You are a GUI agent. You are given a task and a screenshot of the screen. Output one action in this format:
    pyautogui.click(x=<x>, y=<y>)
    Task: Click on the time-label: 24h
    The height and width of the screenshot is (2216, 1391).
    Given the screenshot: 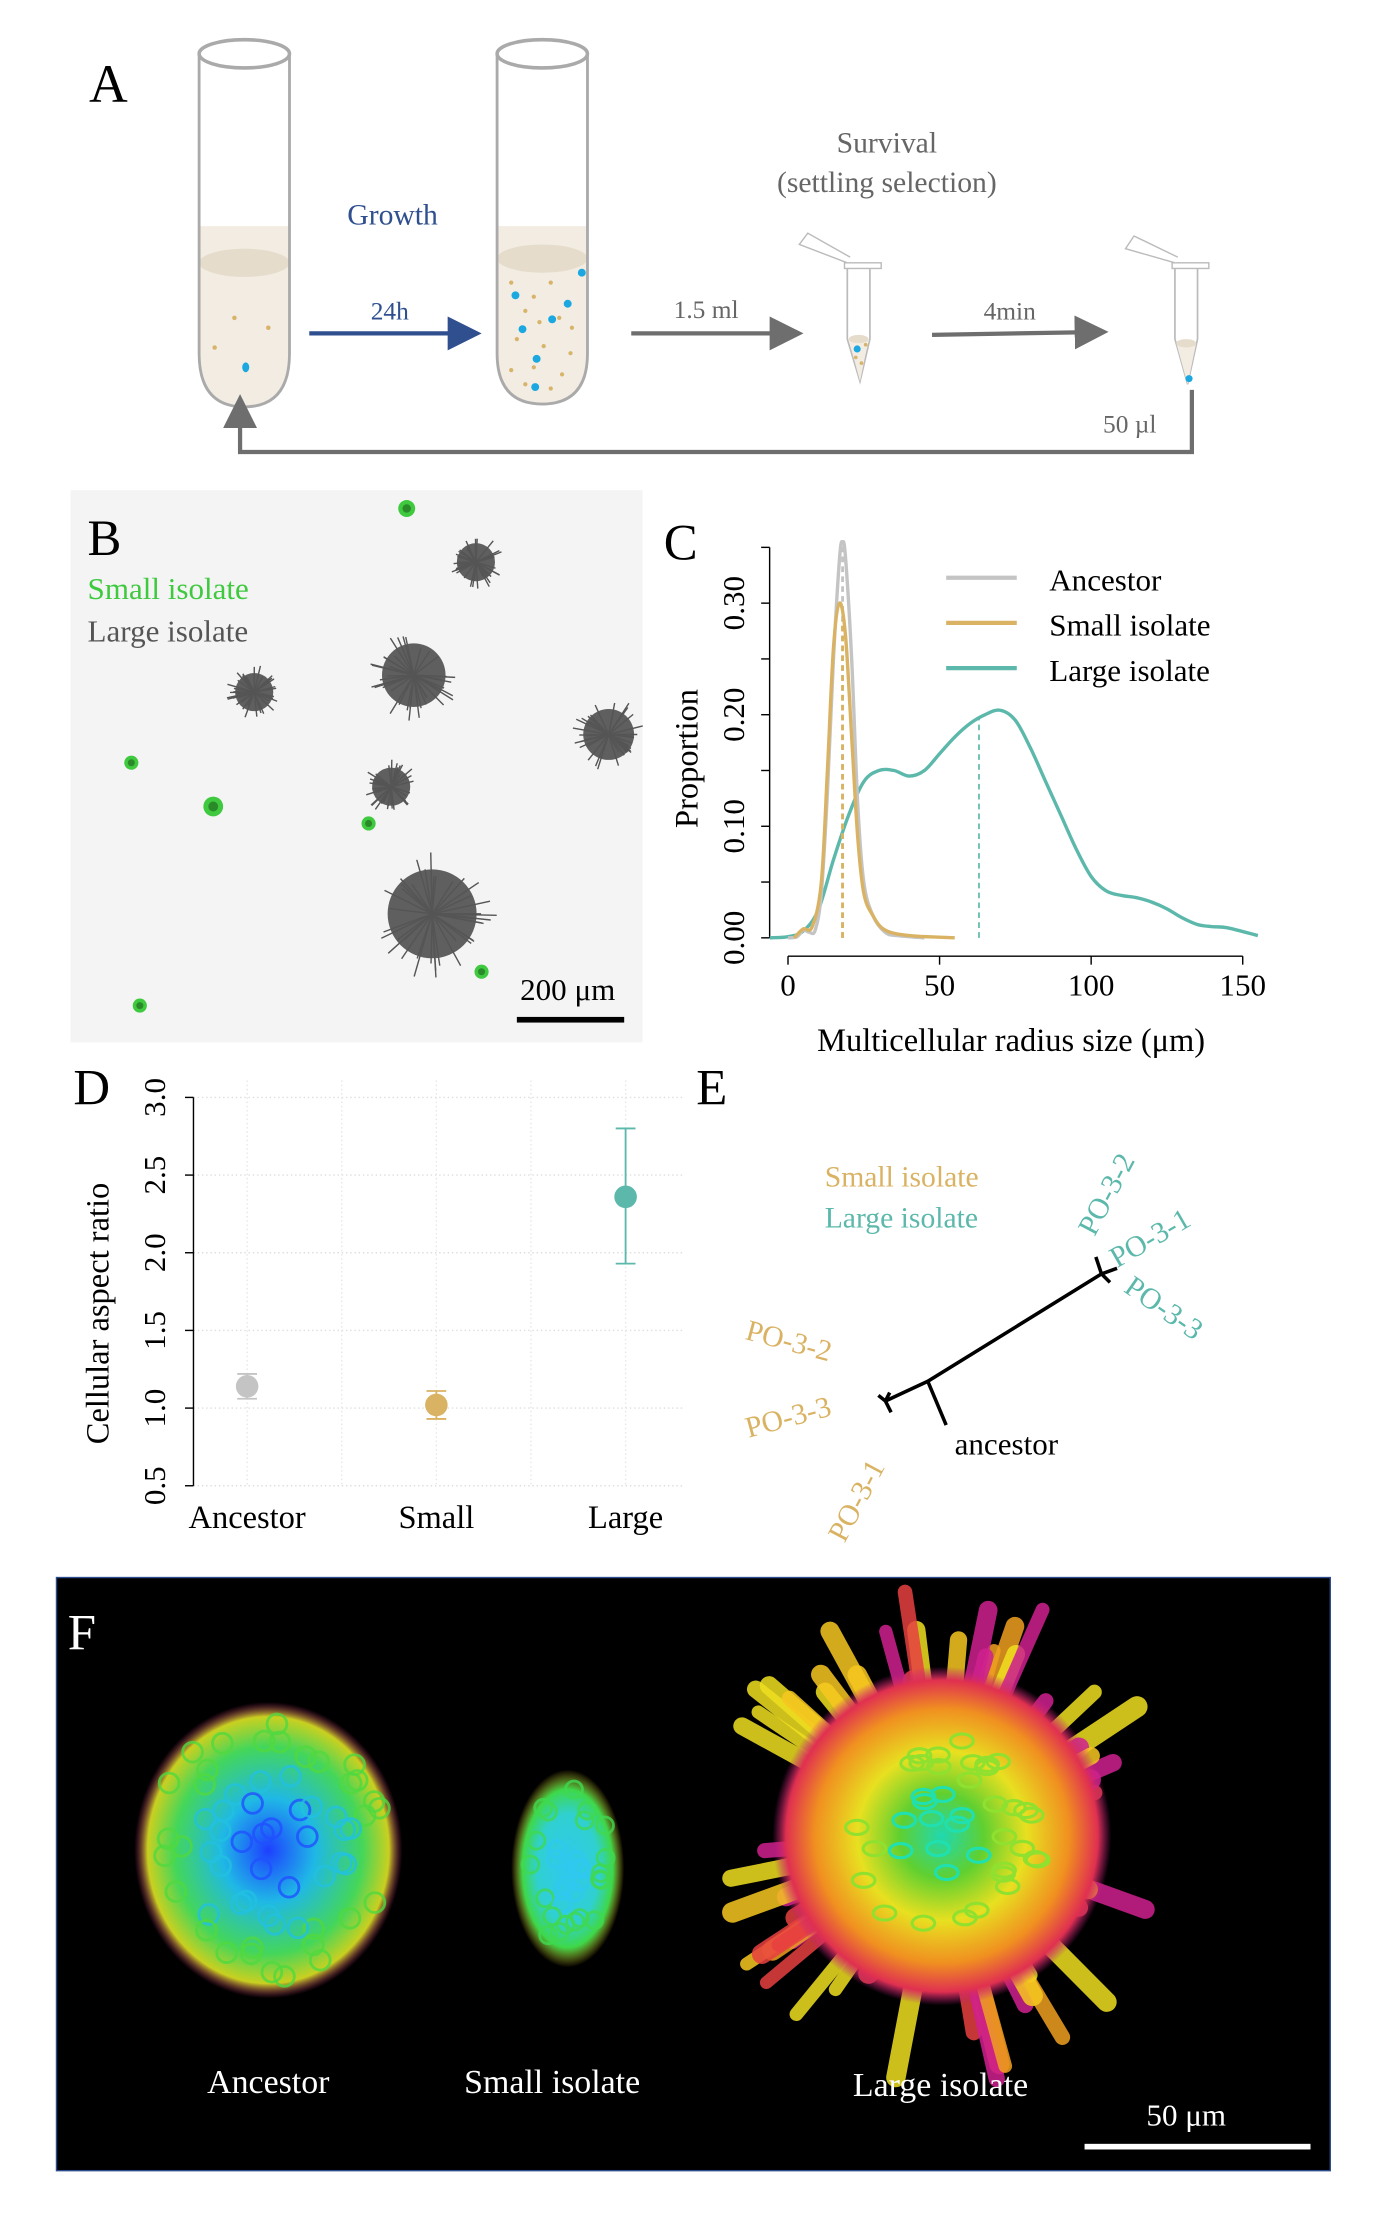 What is the action you would take?
    pyautogui.click(x=390, y=311)
    